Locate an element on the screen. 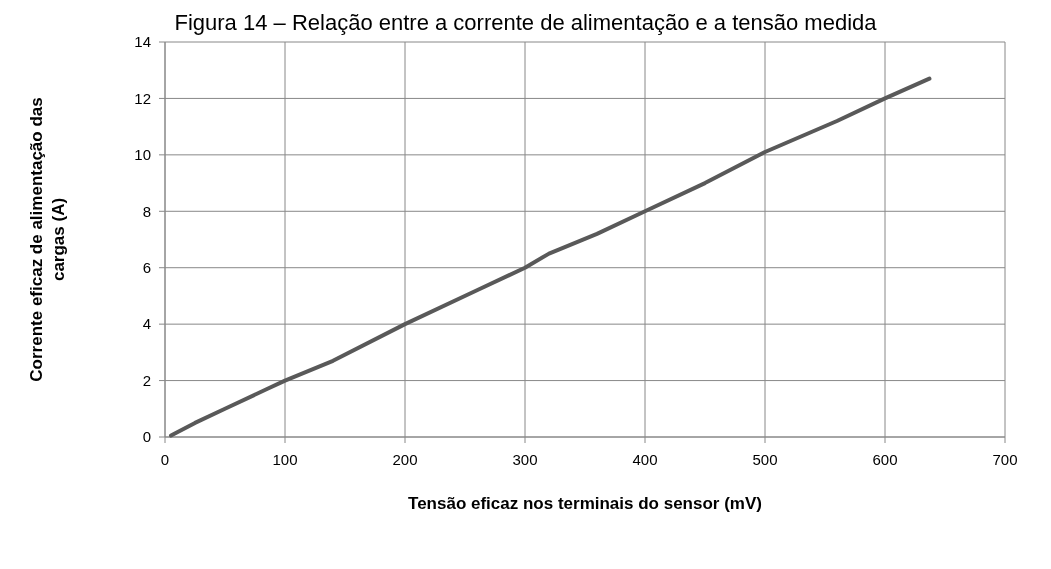  y-tick-label: 0 is located at coordinates (146, 437).